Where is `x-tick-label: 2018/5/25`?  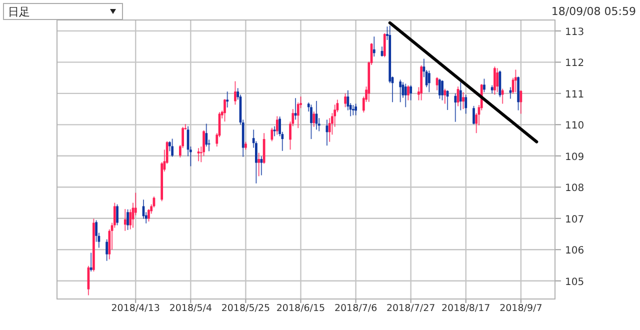 x-tick-label: 2018/5/25 is located at coordinates (245, 308).